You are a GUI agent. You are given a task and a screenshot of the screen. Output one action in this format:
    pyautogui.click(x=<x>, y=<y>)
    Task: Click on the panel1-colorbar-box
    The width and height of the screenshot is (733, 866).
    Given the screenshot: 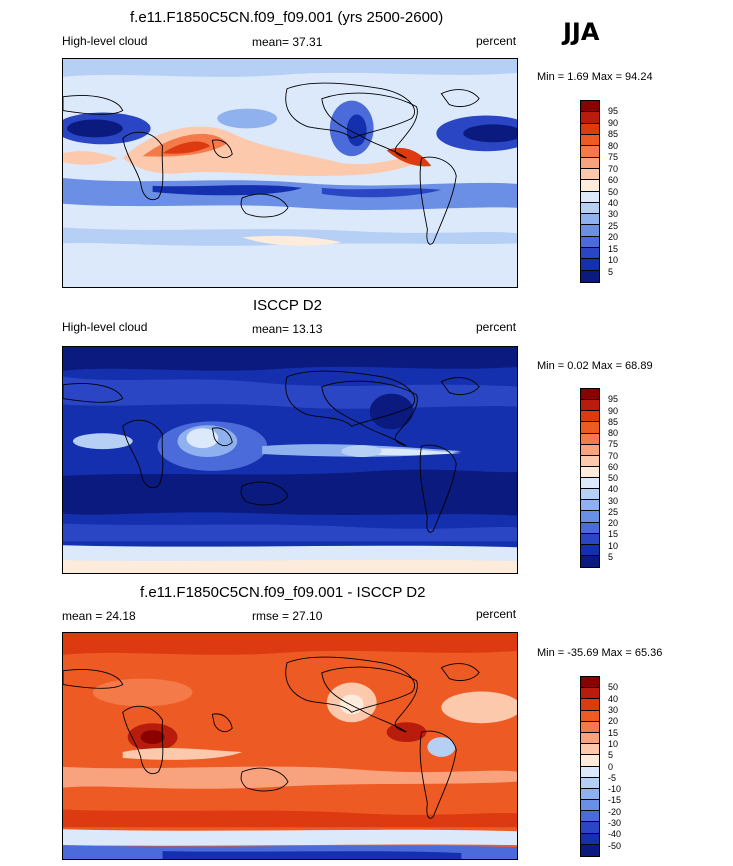 What is the action you would take?
    pyautogui.click(x=590, y=191)
    